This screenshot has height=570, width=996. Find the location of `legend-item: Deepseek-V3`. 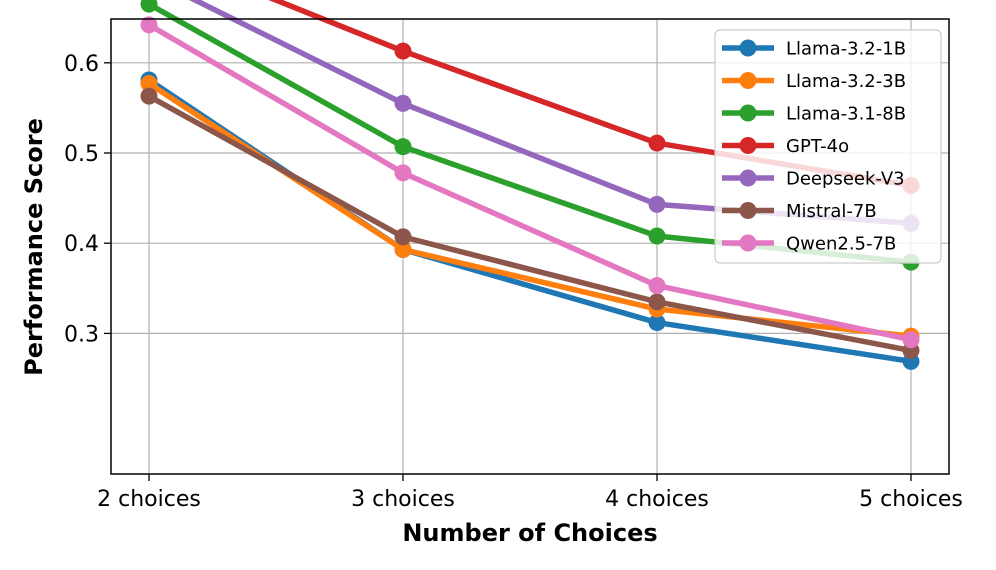

legend-item: Deepseek-V3 is located at coordinates (813, 179).